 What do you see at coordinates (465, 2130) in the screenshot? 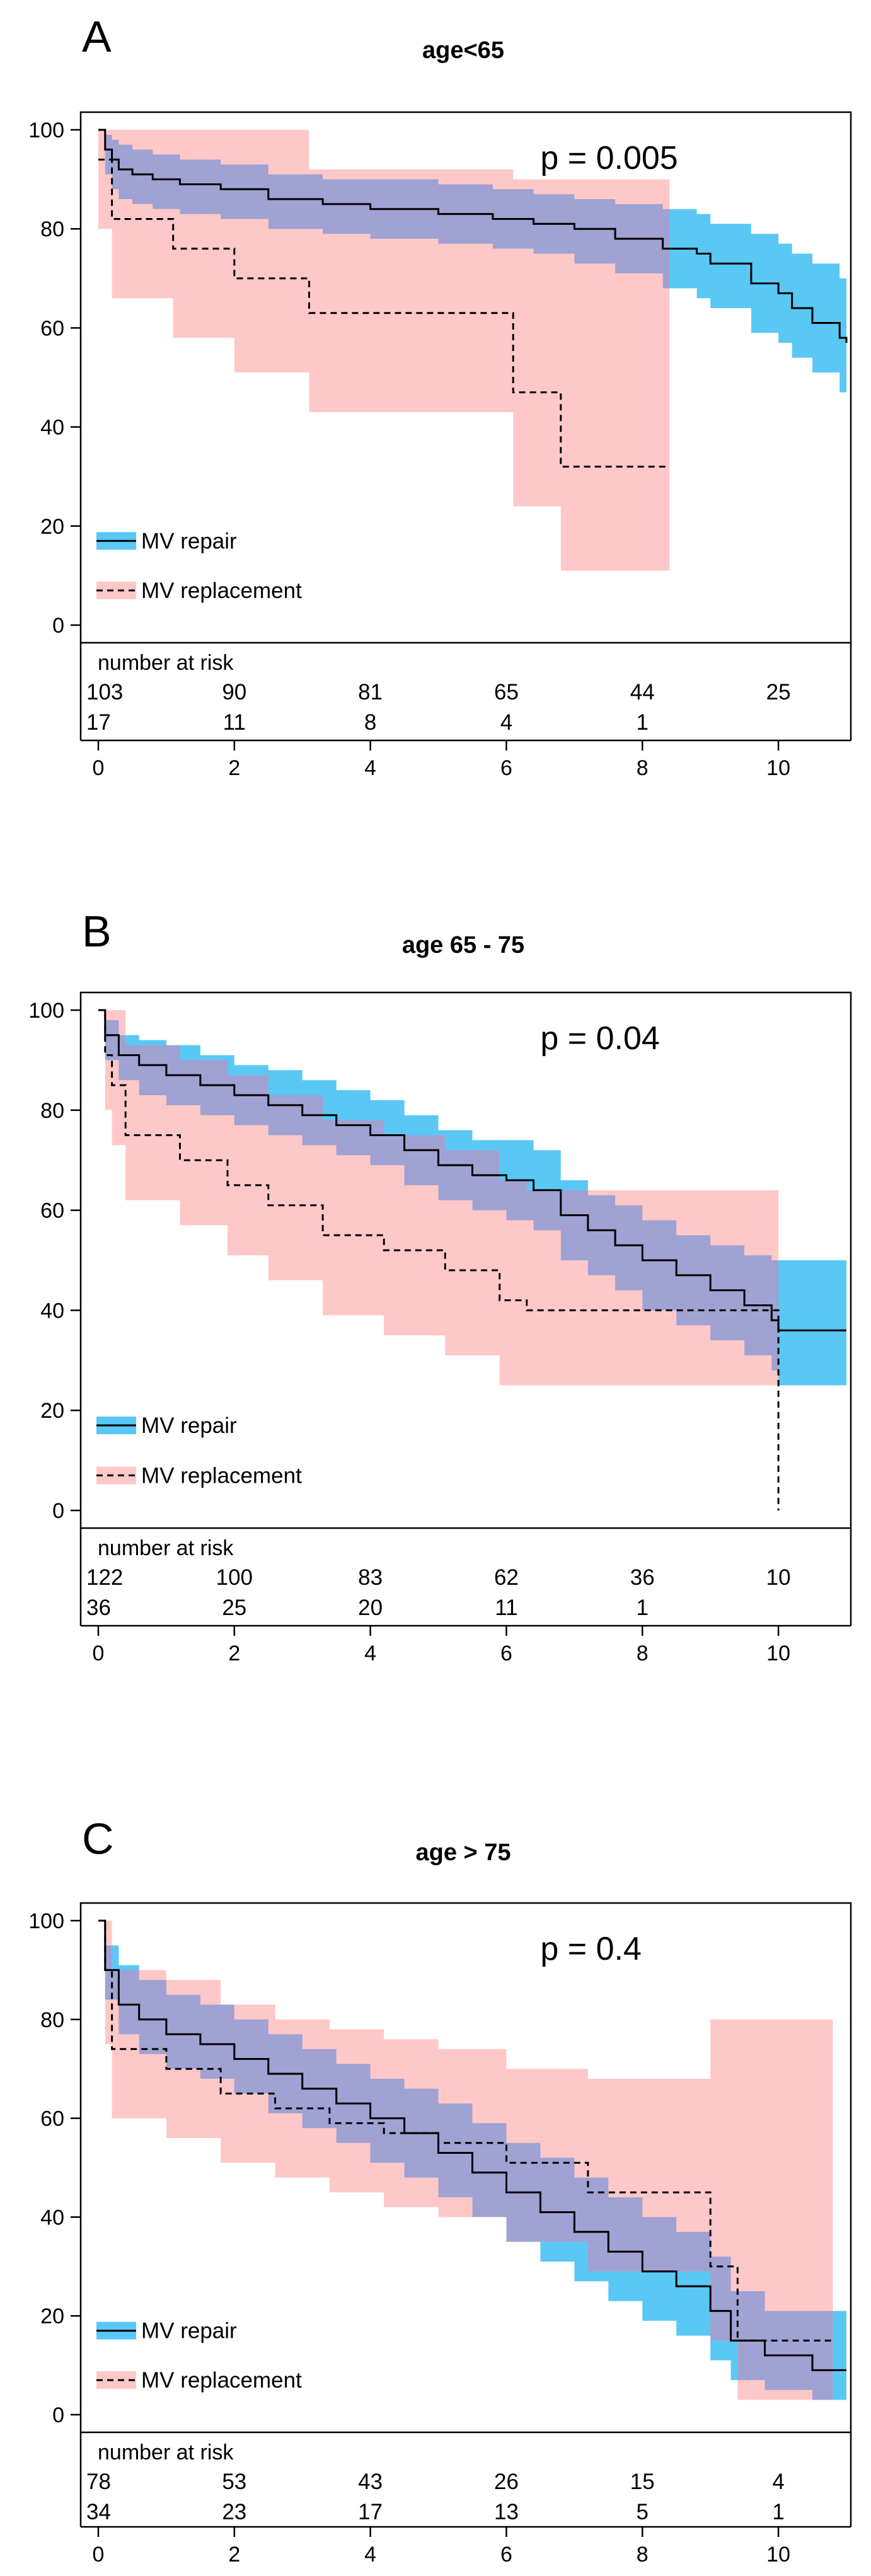
I see `replacement-survival-line` at bounding box center [465, 2130].